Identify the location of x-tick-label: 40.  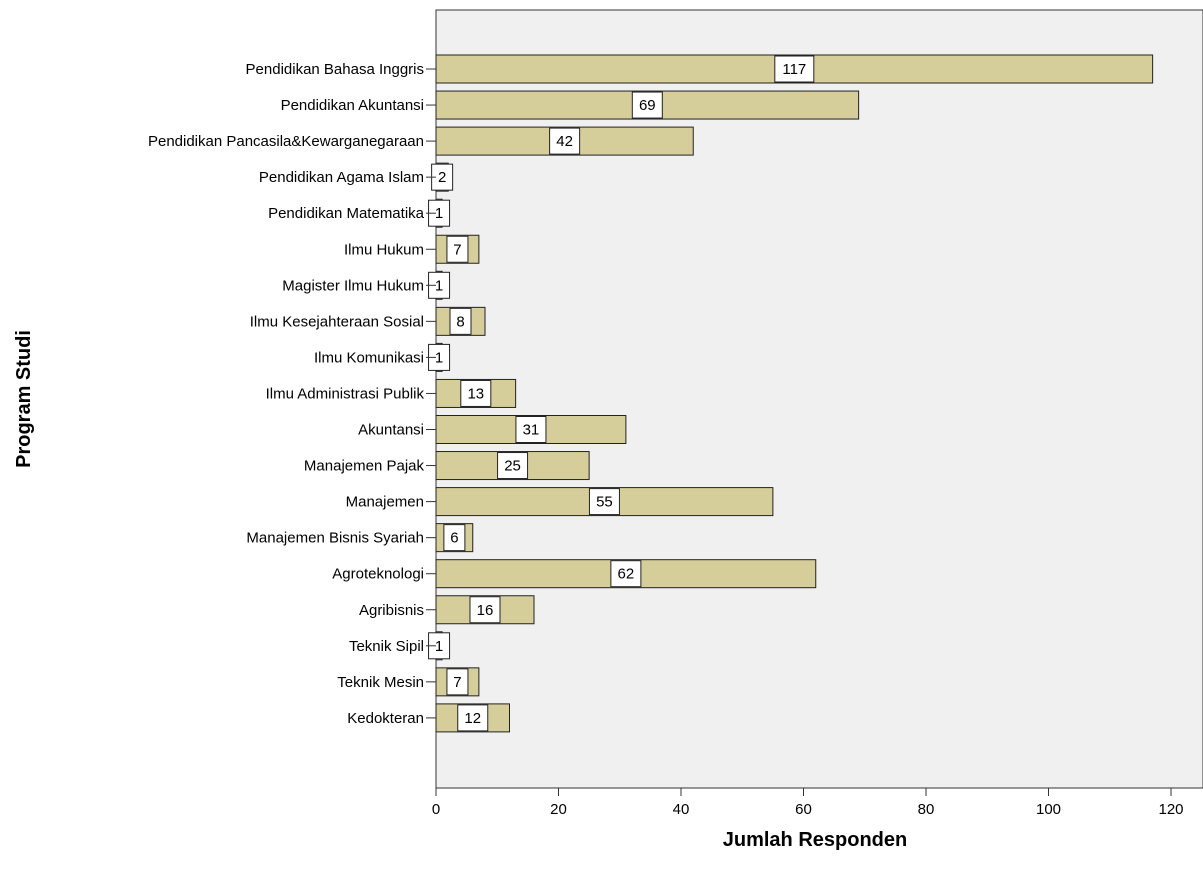
(681, 809).